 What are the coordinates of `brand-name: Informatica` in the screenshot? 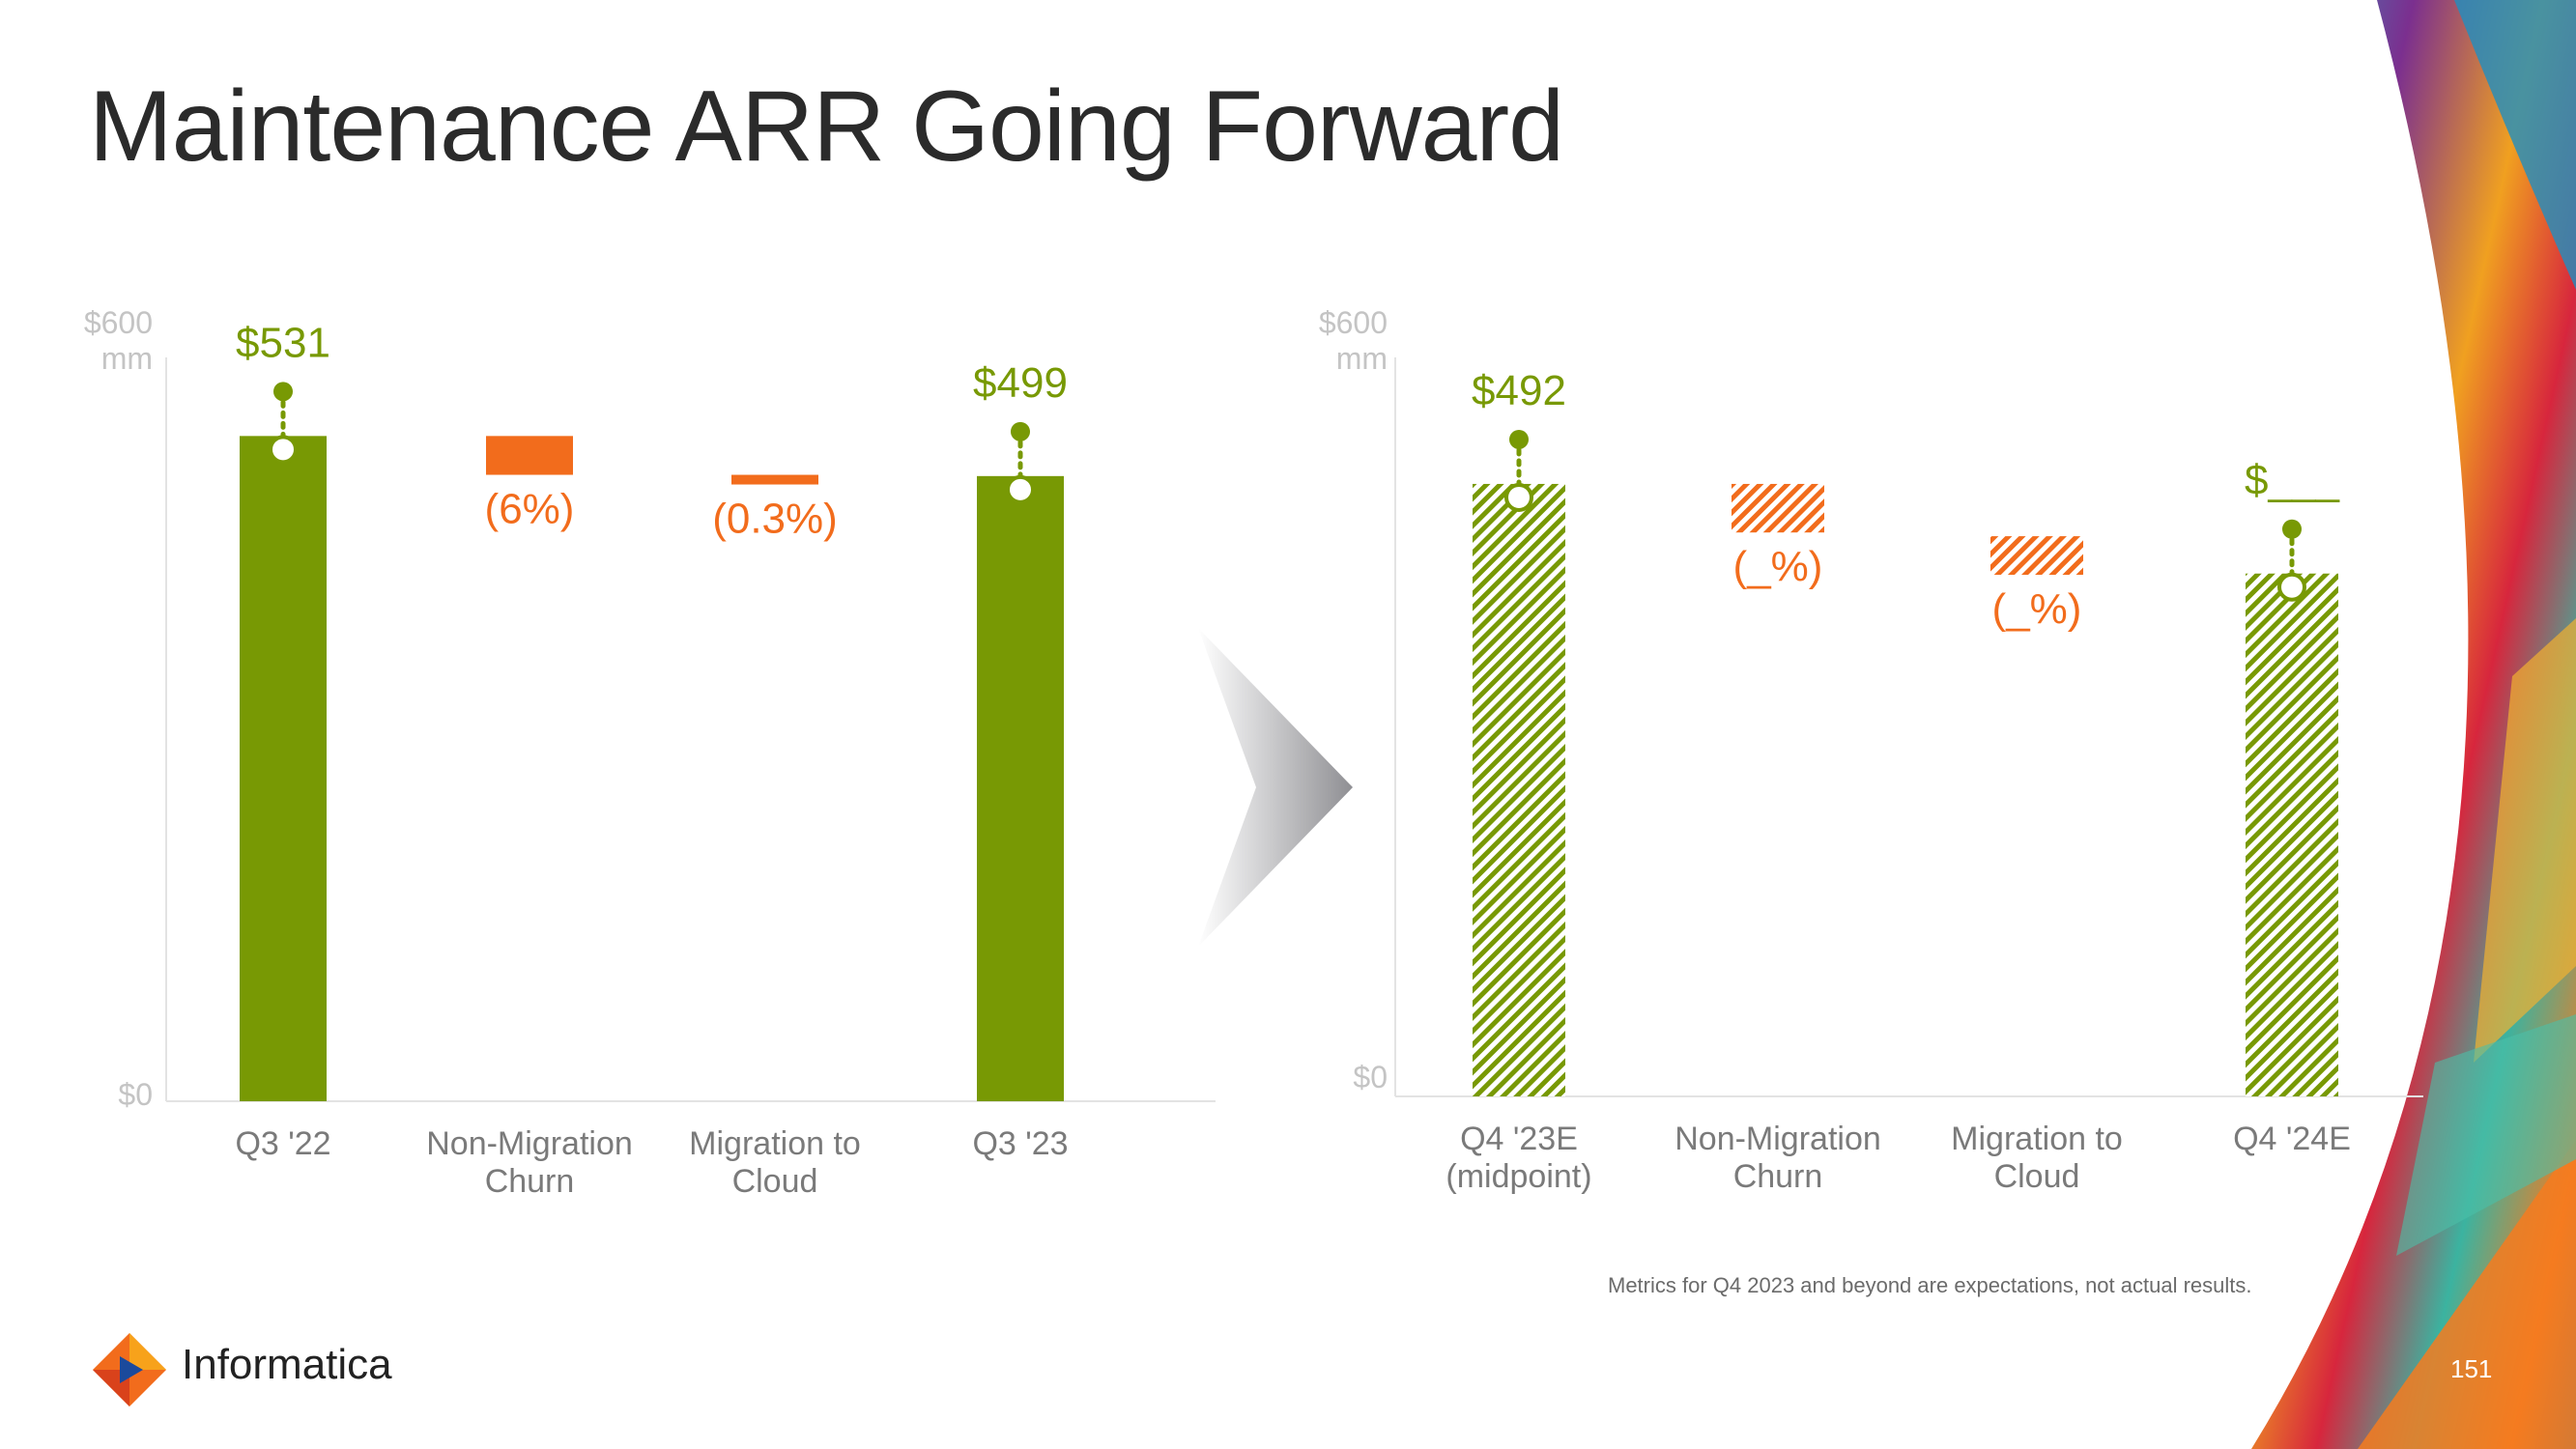 It's located at (287, 1364).